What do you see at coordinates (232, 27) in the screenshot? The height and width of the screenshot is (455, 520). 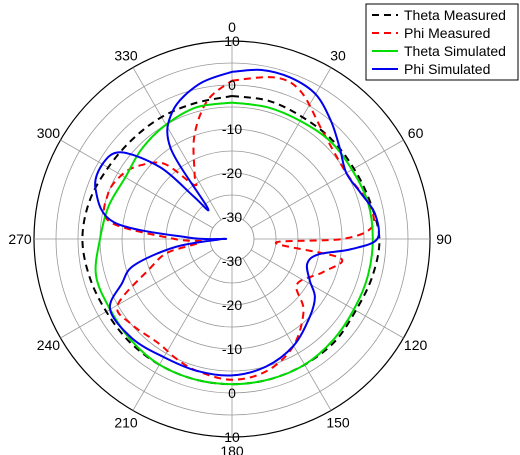 I see `angle-tick-label: 0` at bounding box center [232, 27].